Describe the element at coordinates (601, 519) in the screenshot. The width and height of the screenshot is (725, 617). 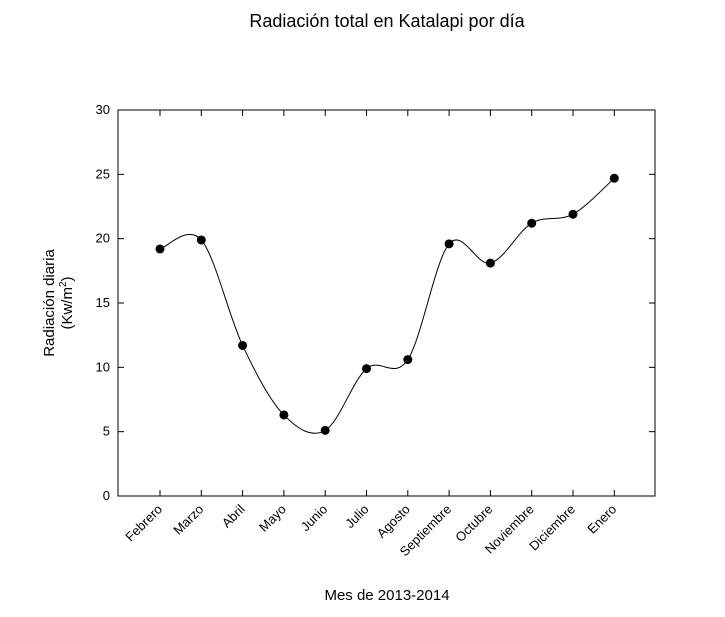
I see `x-tick-label: Enero` at that location.